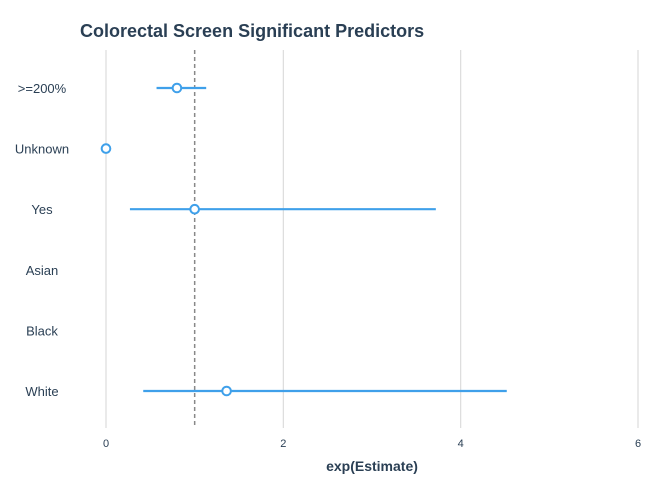  What do you see at coordinates (283, 444) in the screenshot?
I see `x-tick-label: 2` at bounding box center [283, 444].